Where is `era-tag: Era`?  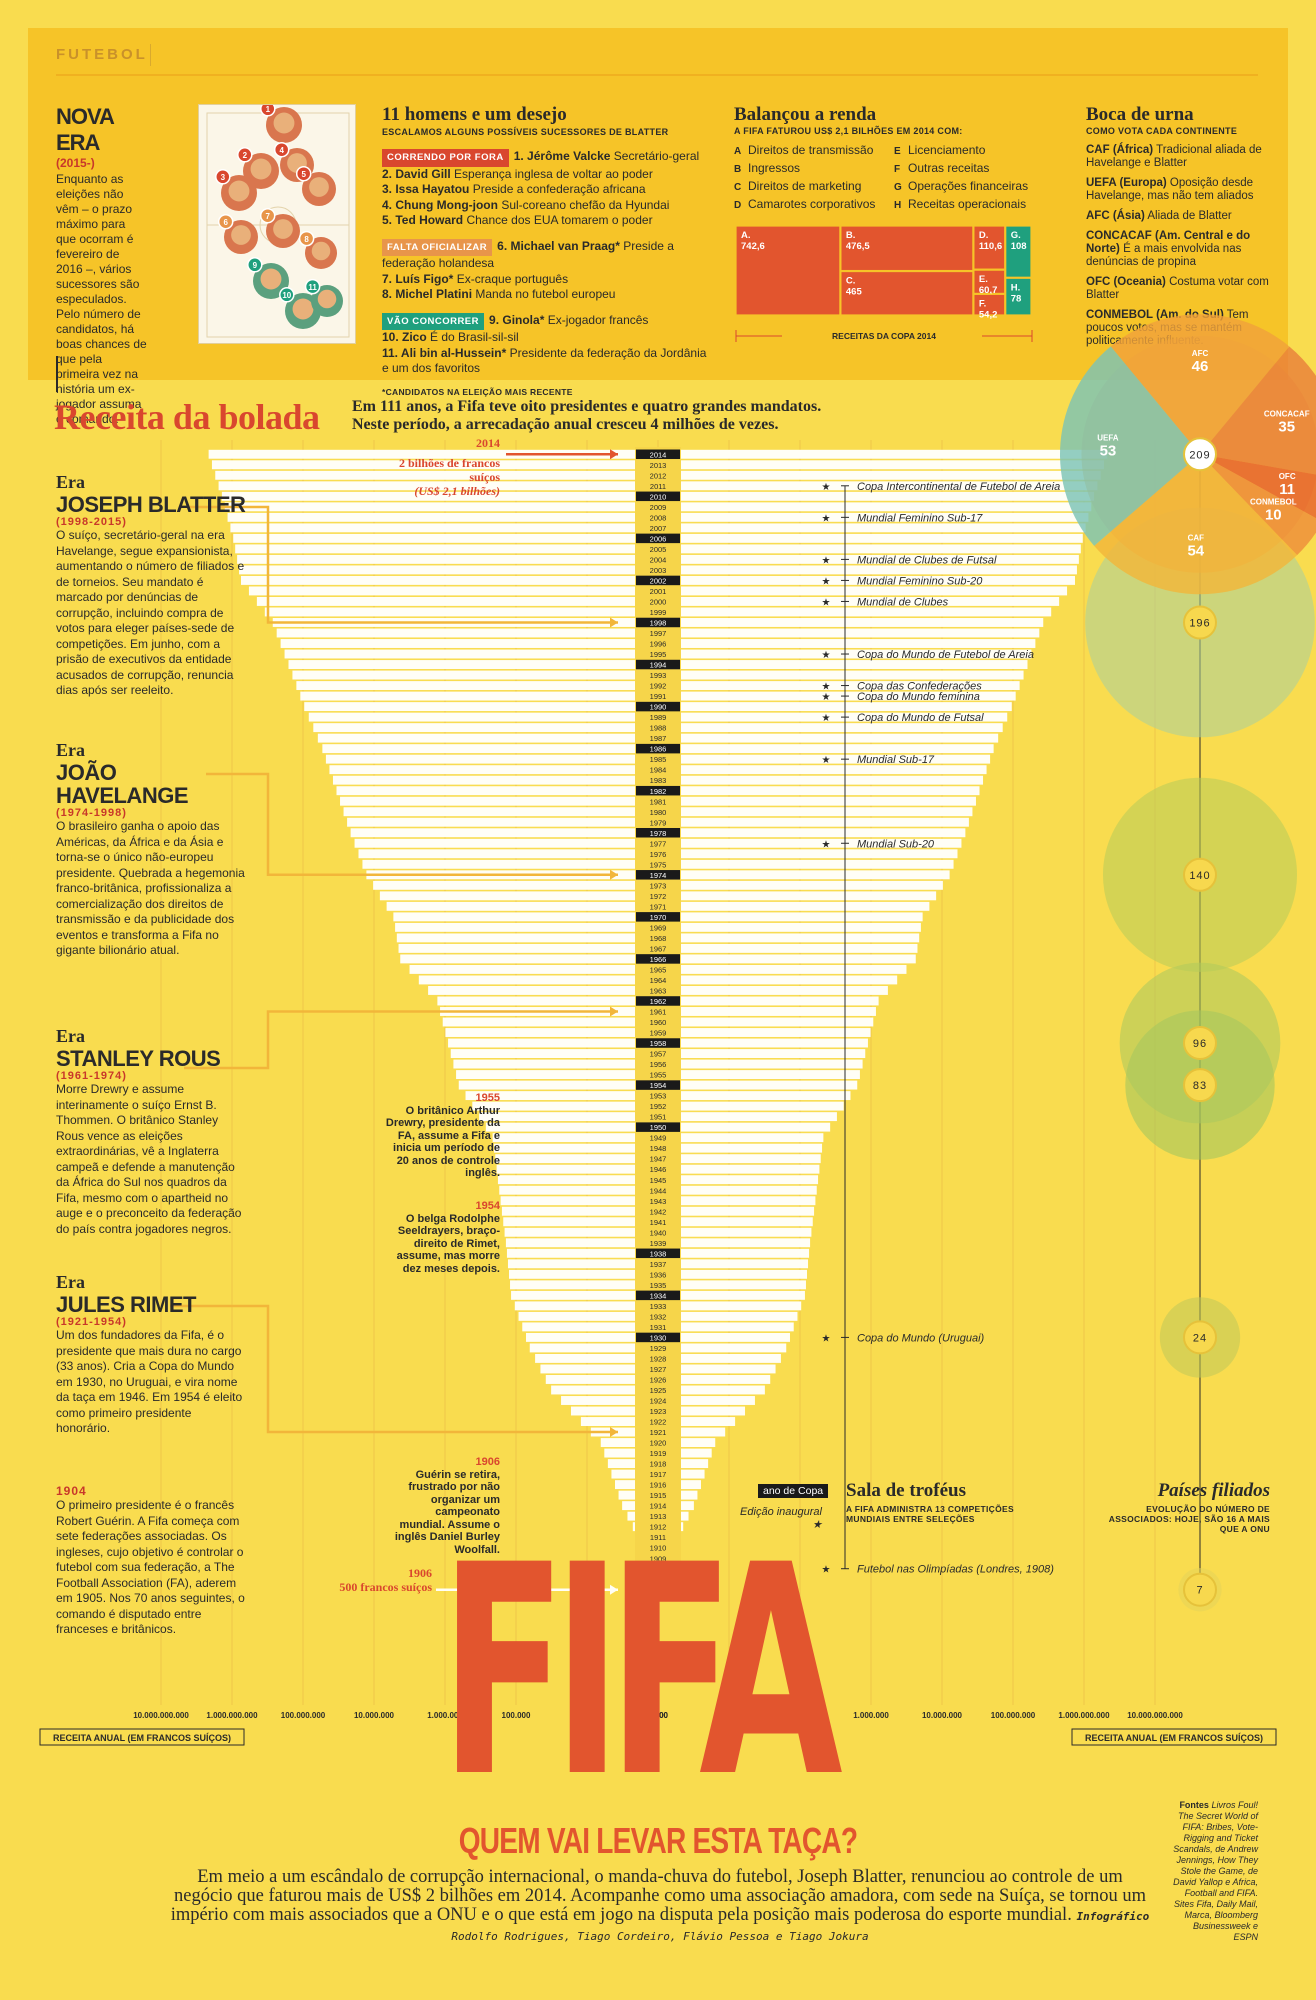
era-tag: Era is located at coordinates (70, 750).